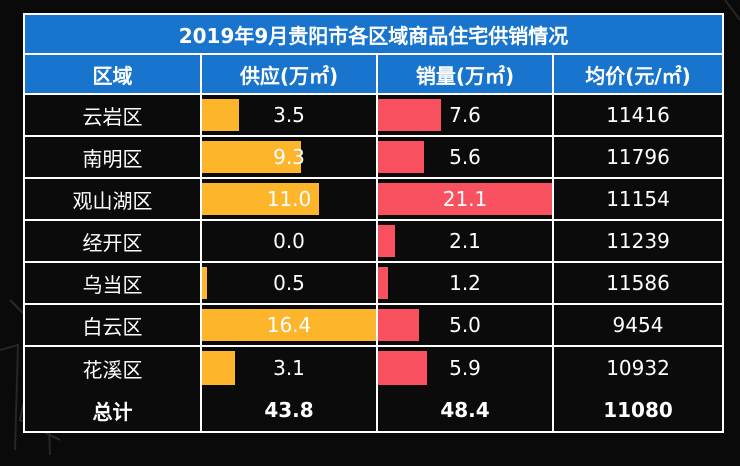  I want to click on table-row: 花溪区 3.1 5.9 10932, so click(373, 368).